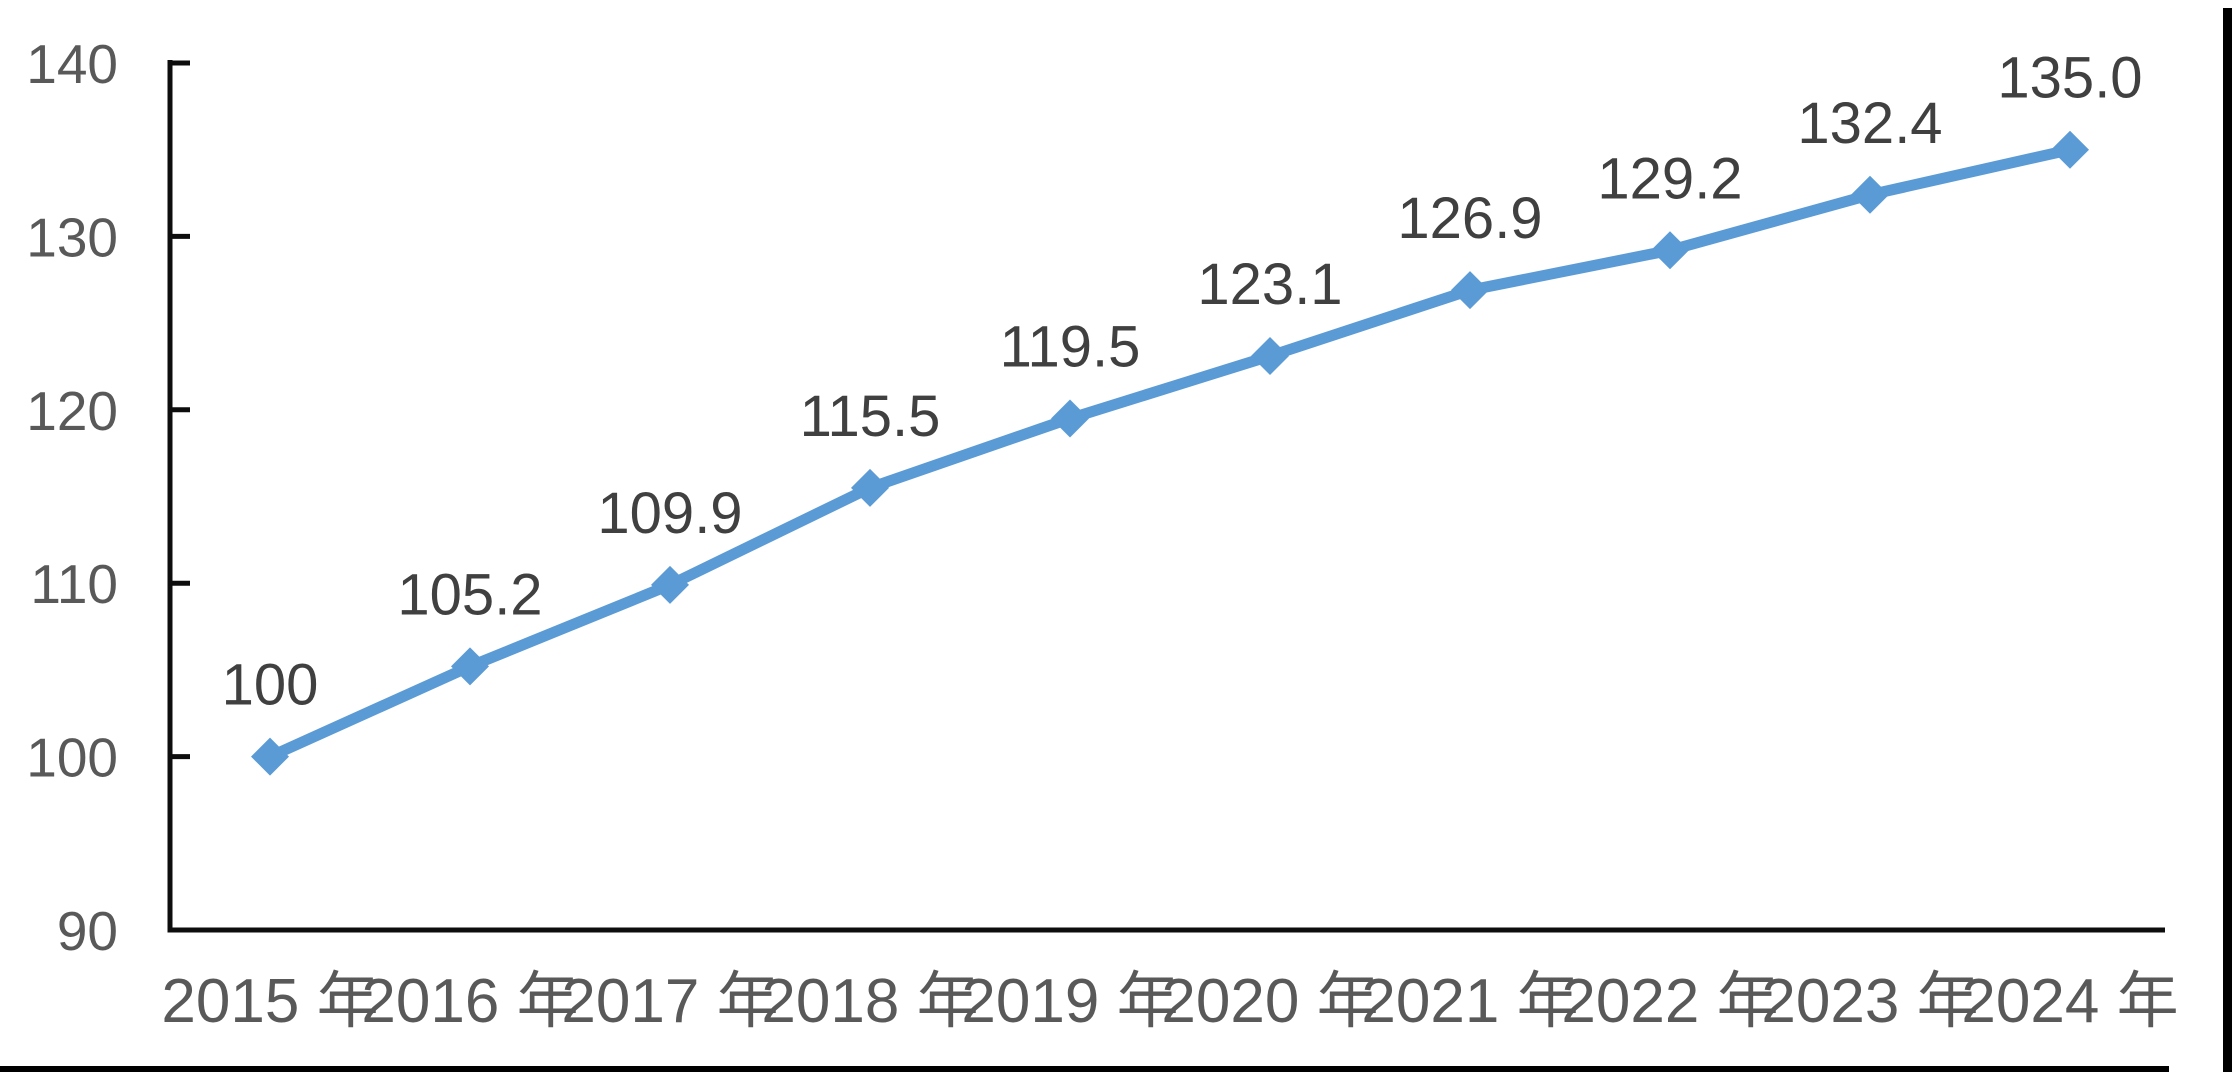  What do you see at coordinates (469, 1001) in the screenshot?
I see `x-tick-label: 2016 年` at bounding box center [469, 1001].